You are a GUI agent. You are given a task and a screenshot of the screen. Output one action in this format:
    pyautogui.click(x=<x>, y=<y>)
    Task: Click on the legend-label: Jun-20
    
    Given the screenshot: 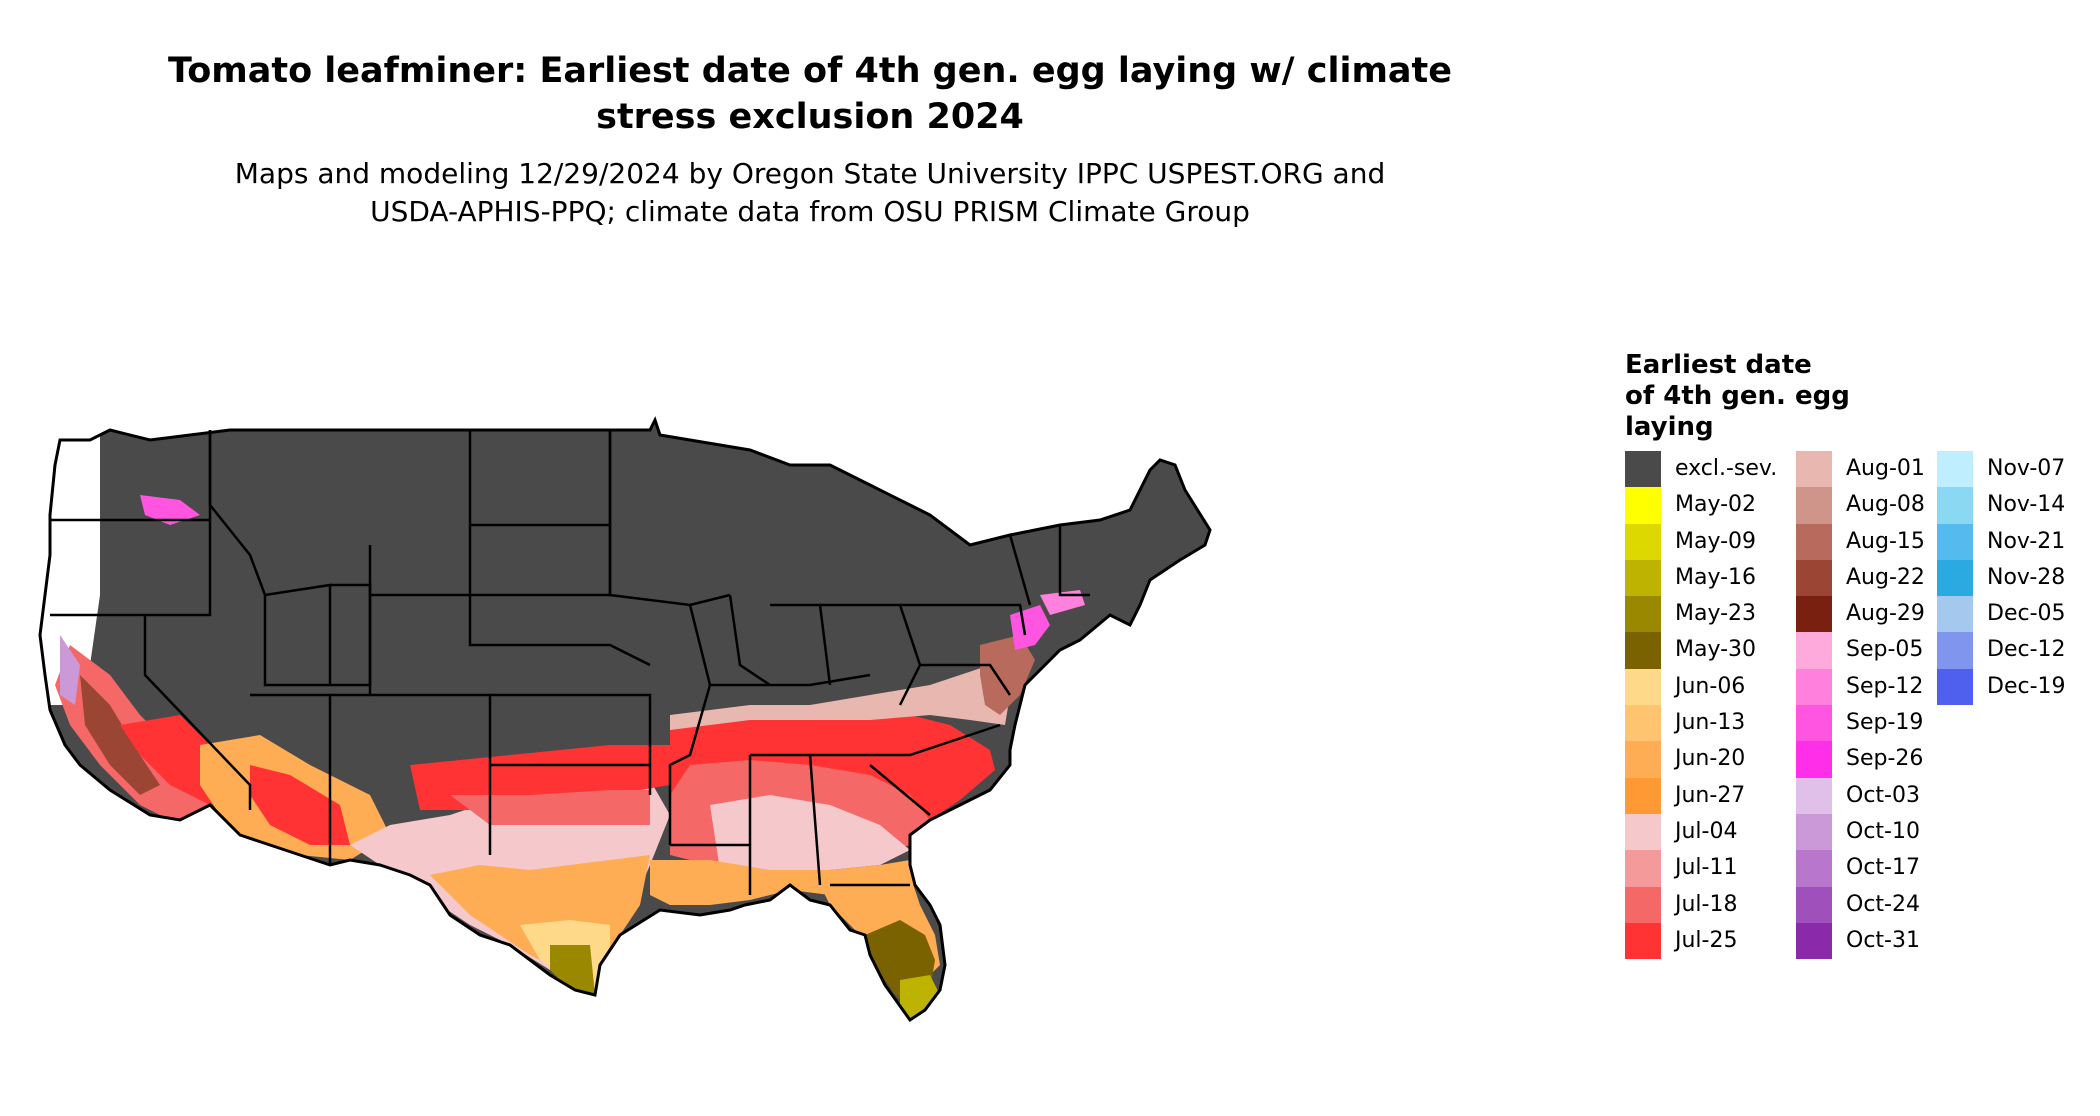 What is the action you would take?
    pyautogui.click(x=1710, y=759)
    